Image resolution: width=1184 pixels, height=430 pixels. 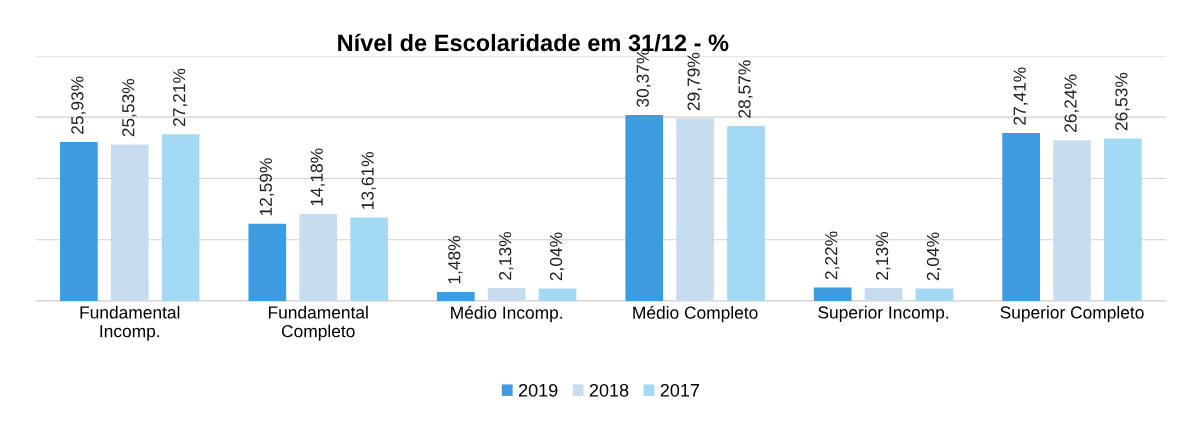 I want to click on legend-label: 2018, so click(x=609, y=390).